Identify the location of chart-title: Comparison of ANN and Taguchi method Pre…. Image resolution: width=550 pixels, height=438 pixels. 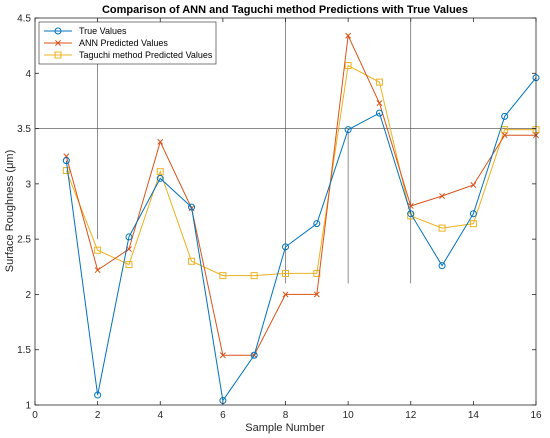
(285, 10).